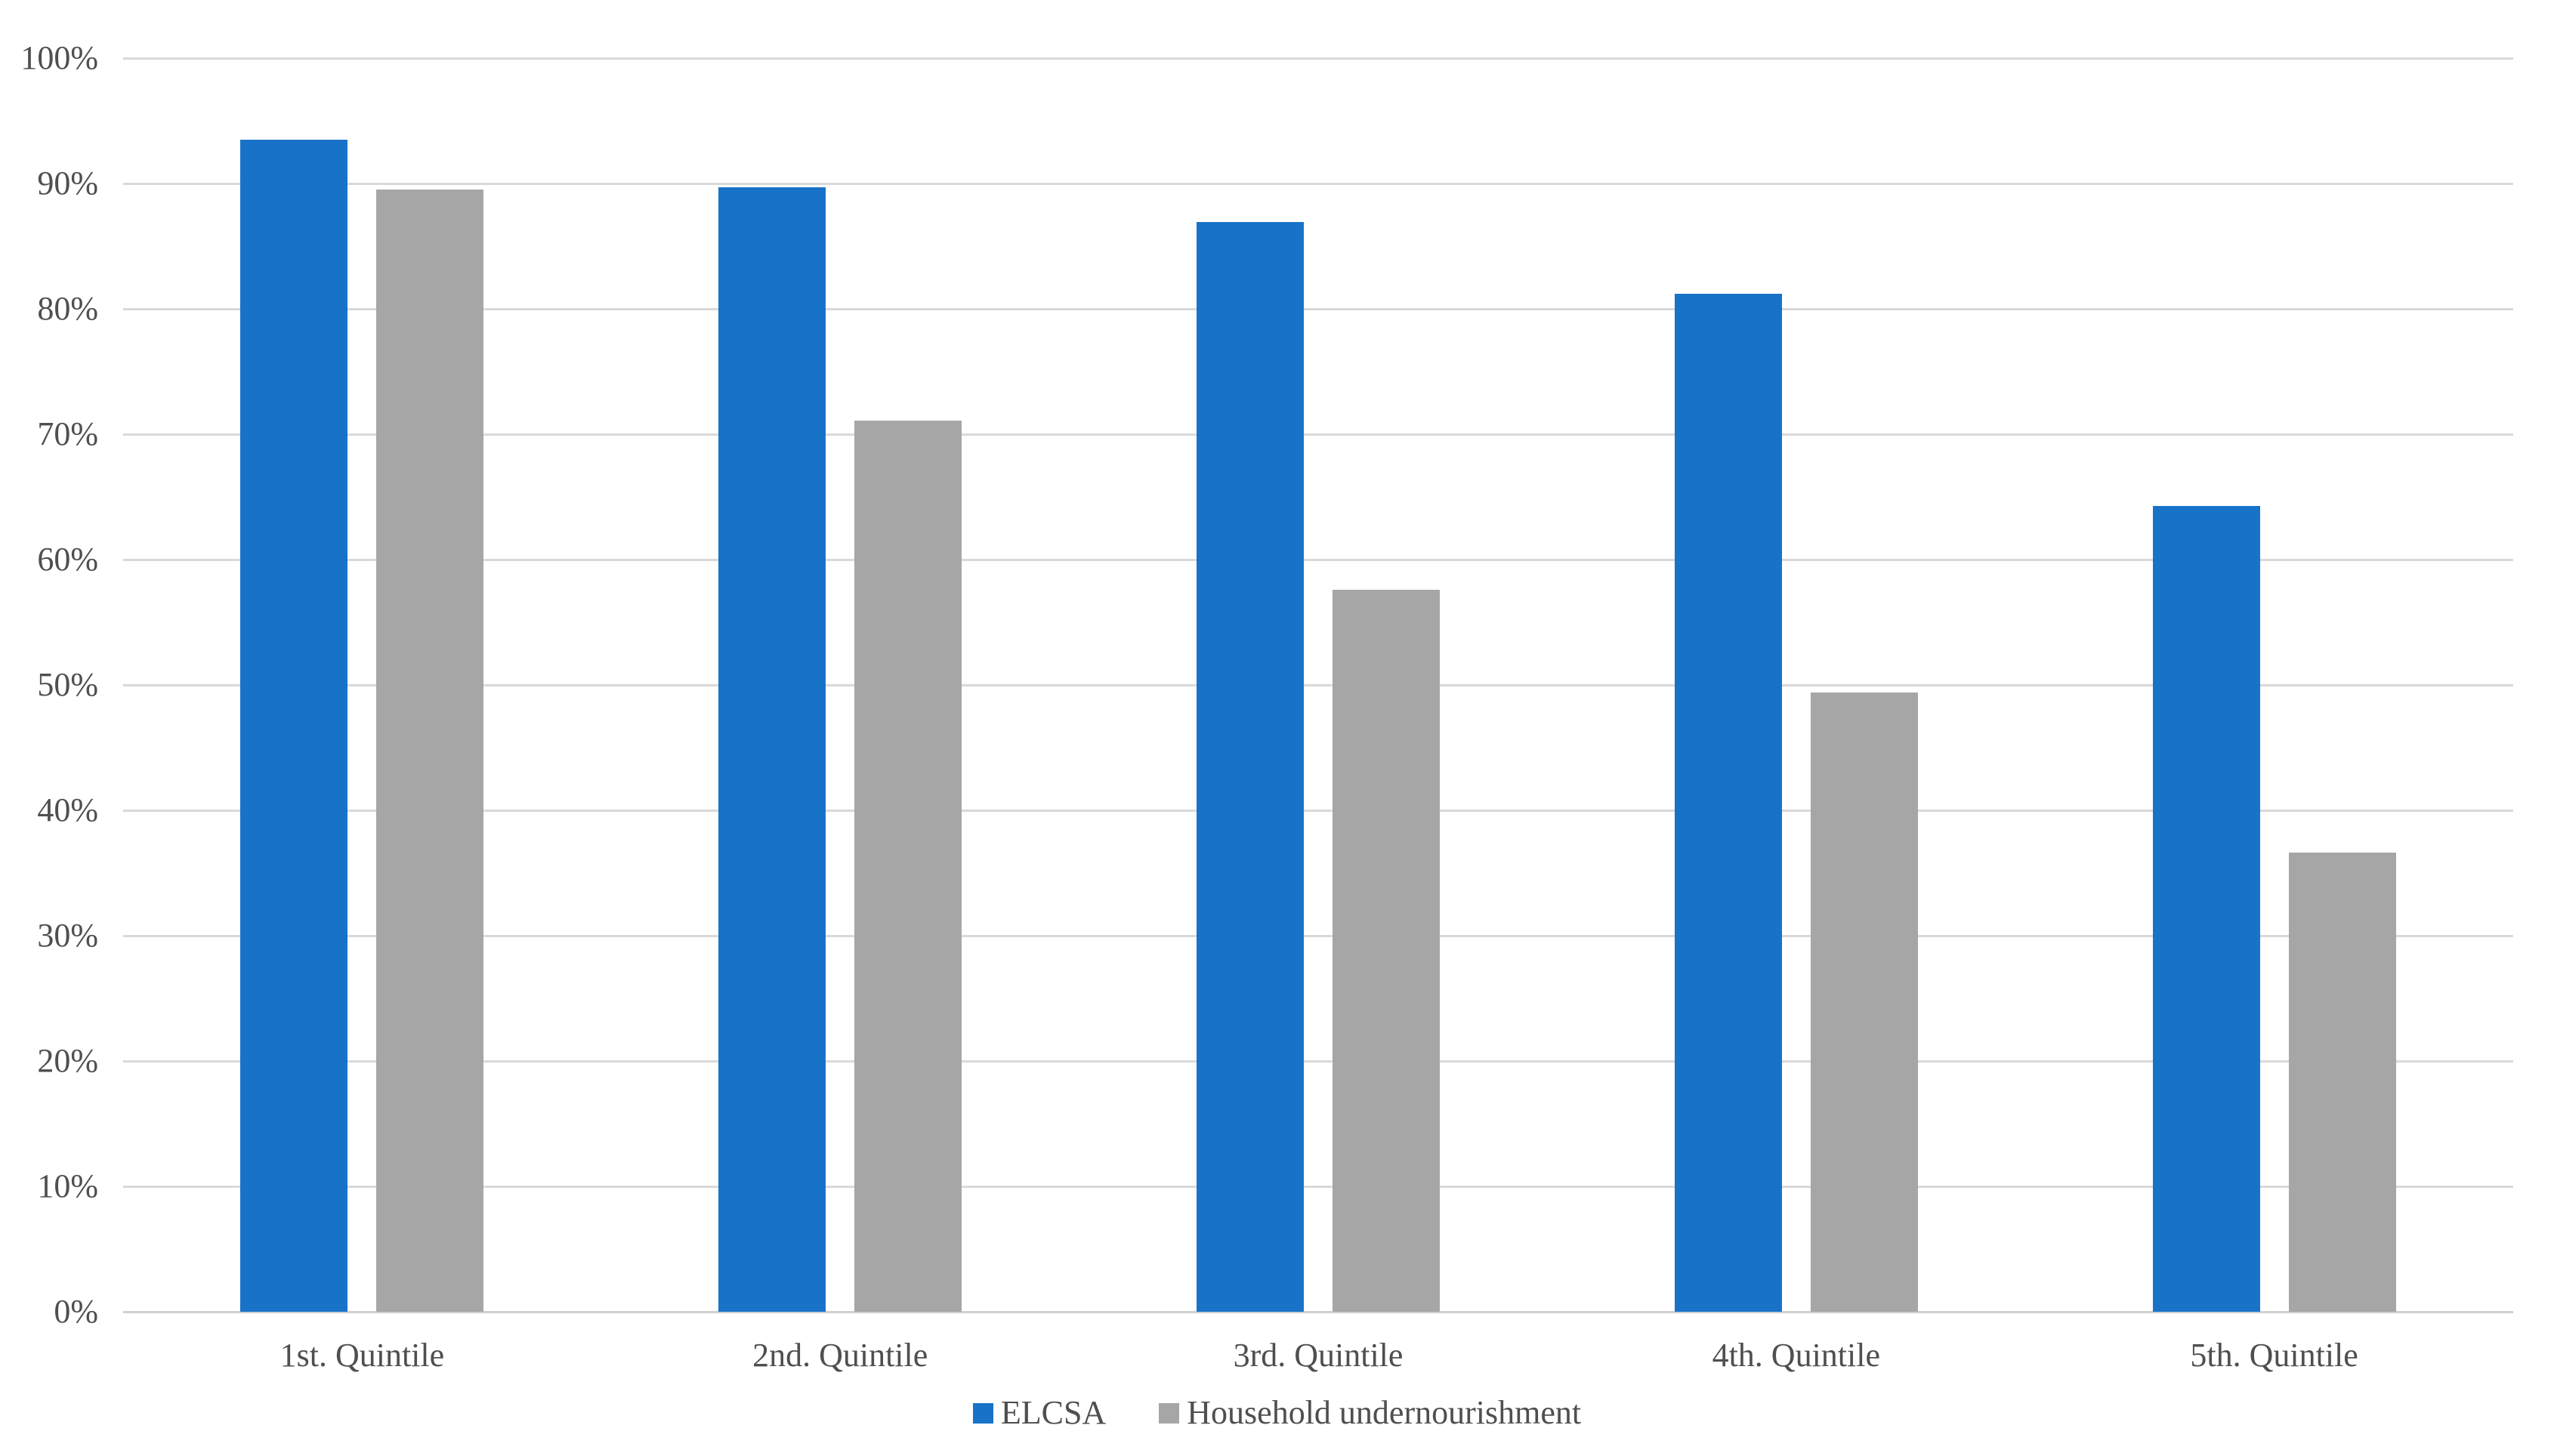  I want to click on y-tick-label-100: 100%, so click(59, 57).